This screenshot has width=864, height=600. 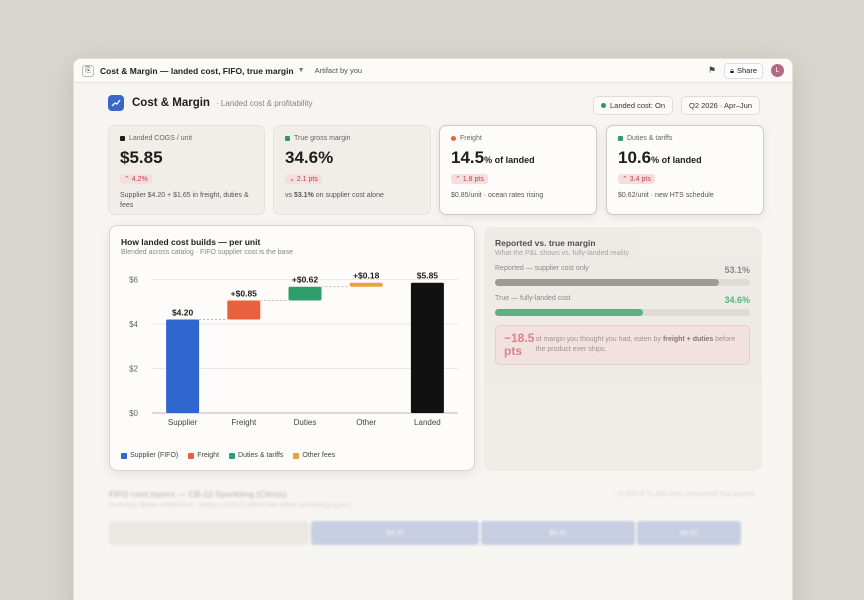 What do you see at coordinates (428, 276) in the screenshot?
I see `bar-value-label: $5.85` at bounding box center [428, 276].